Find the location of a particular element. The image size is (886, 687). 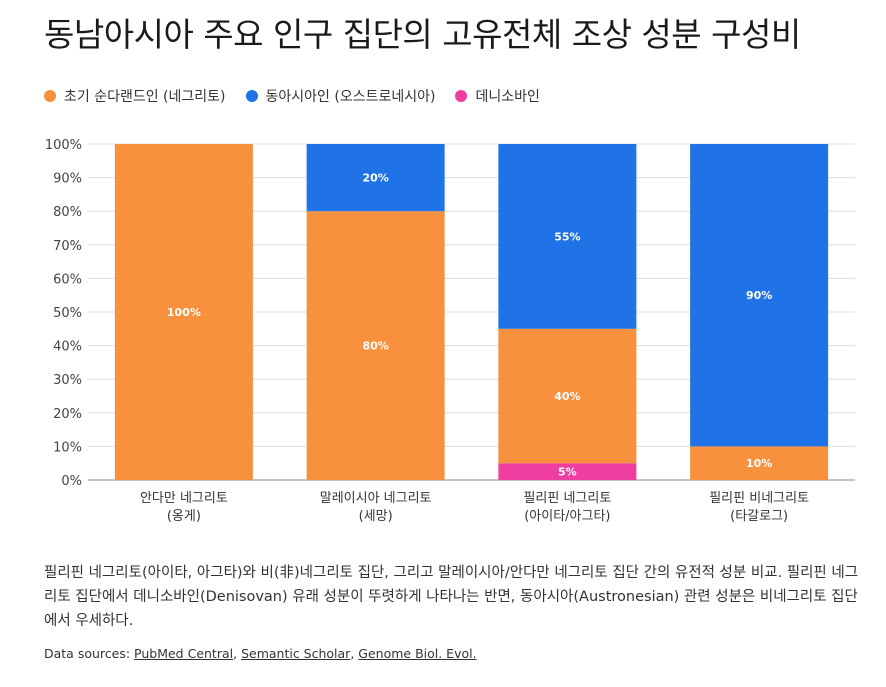

bar-data-label: 10% is located at coordinates (759, 463).